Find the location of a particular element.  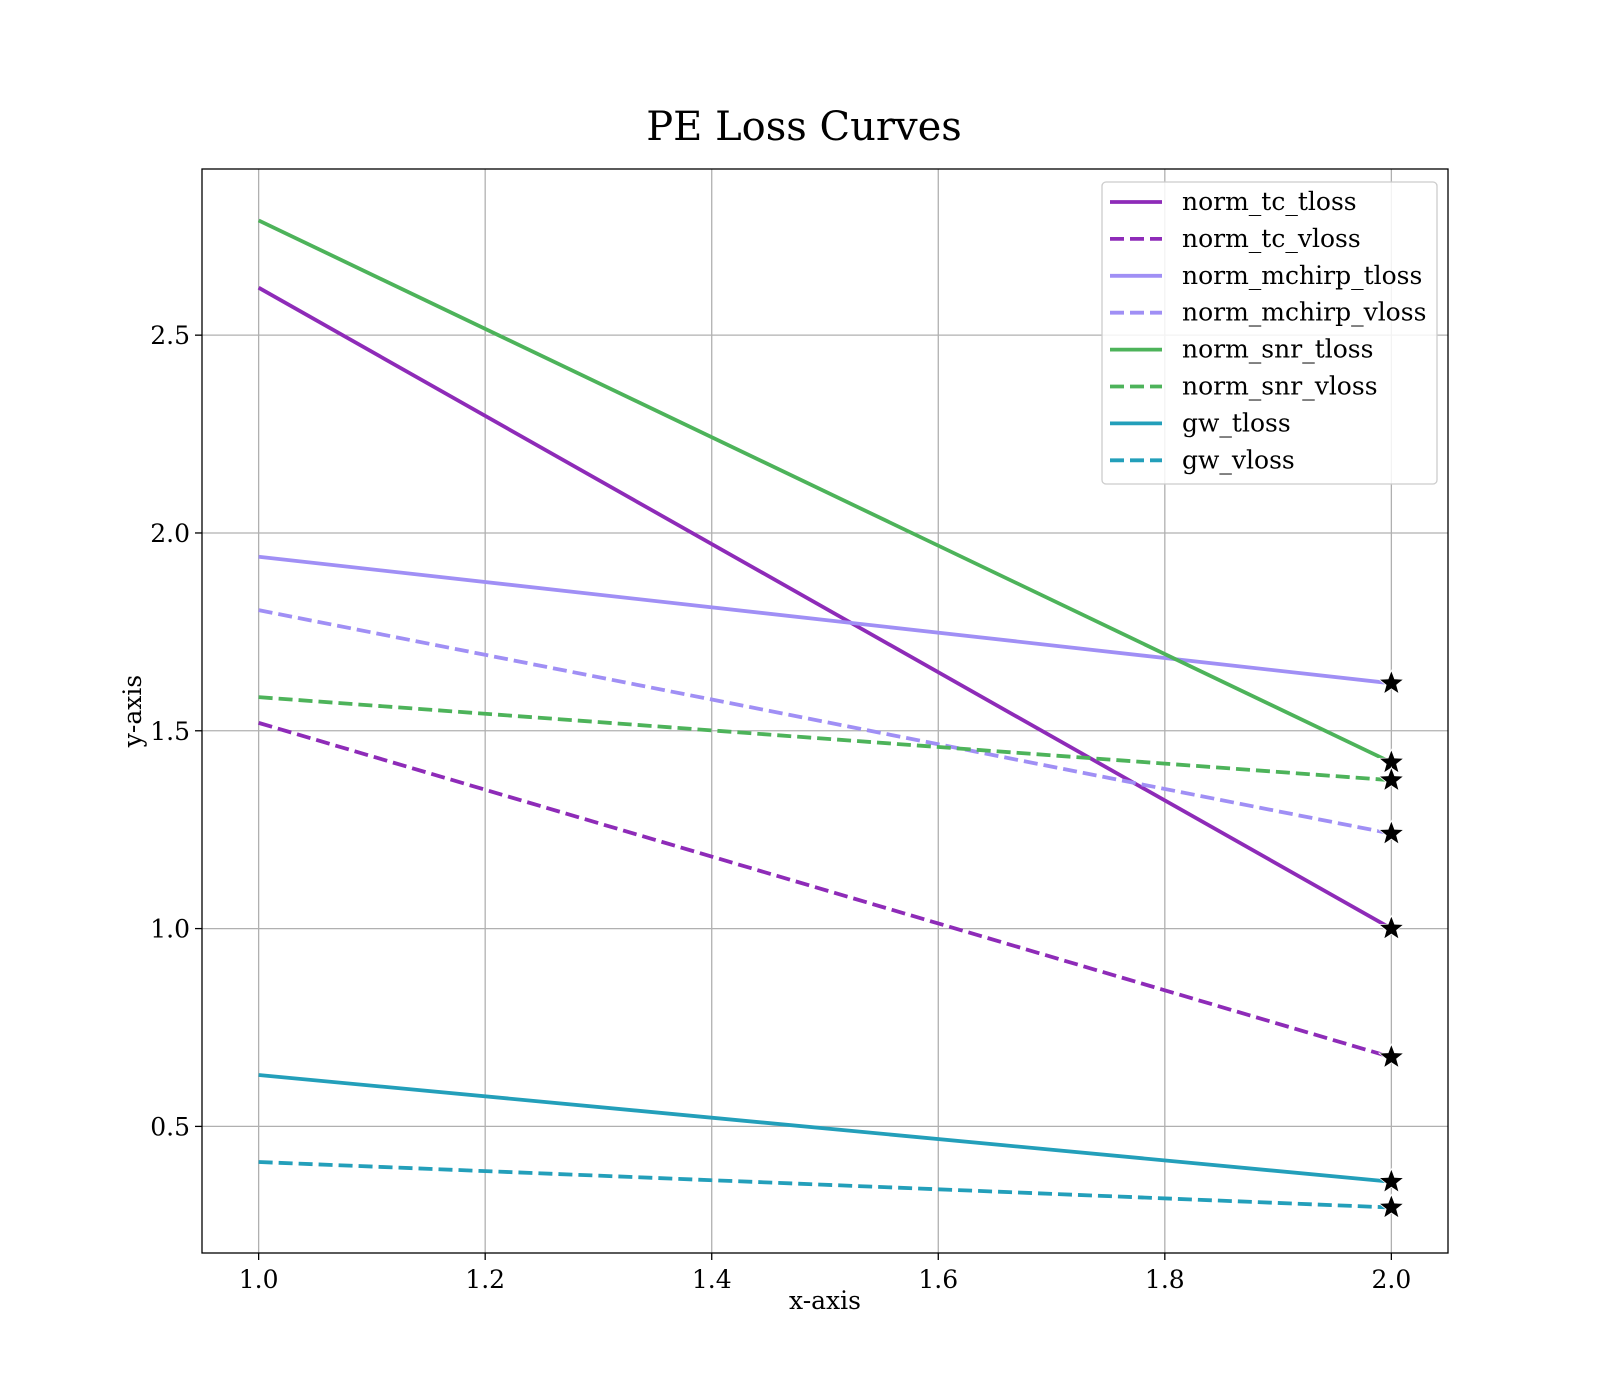

legend-label: norm_mchirp_tloss is located at coordinates (1302, 275).